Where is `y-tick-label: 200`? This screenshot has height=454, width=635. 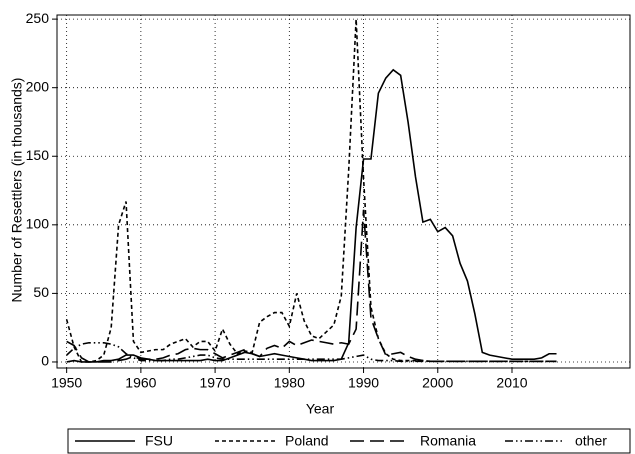
y-tick-label: 200 is located at coordinates (38, 86).